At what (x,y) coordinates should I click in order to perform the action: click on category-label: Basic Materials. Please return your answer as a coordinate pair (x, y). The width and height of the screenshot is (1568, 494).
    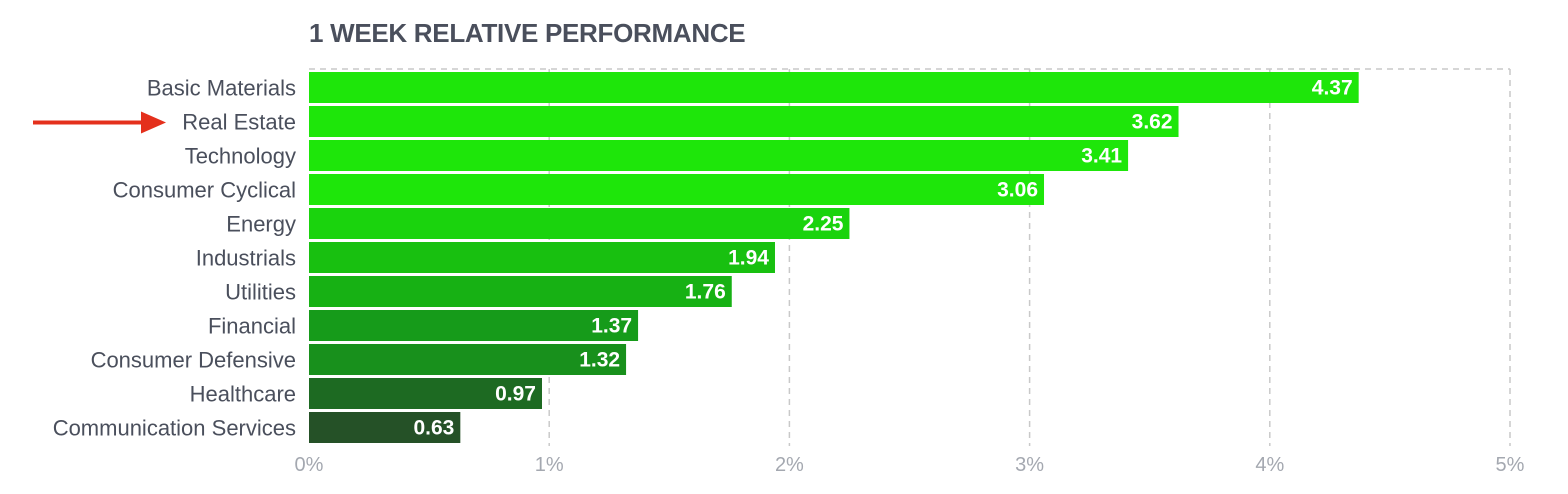
    Looking at the image, I should click on (221, 88).